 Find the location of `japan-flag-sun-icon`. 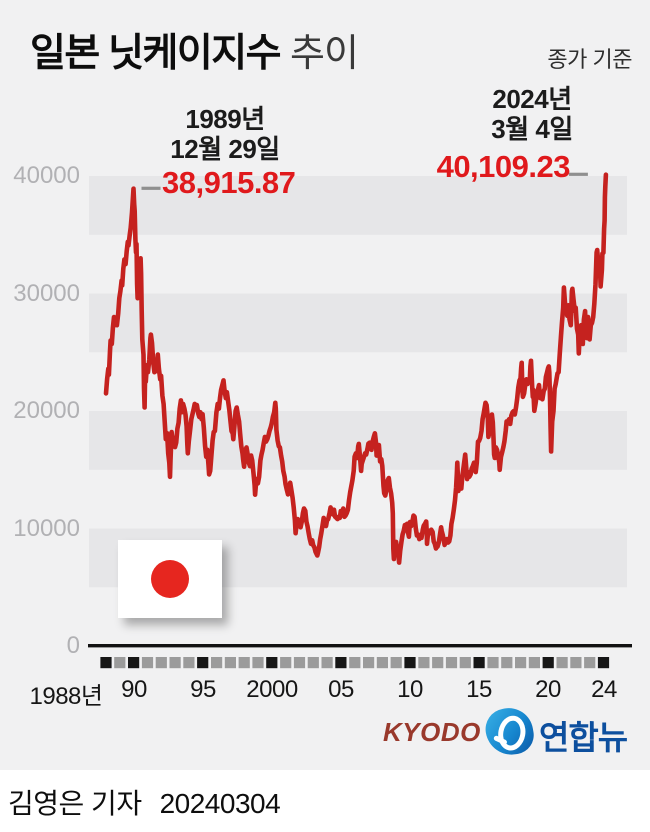

japan-flag-sun-icon is located at coordinates (170, 579).